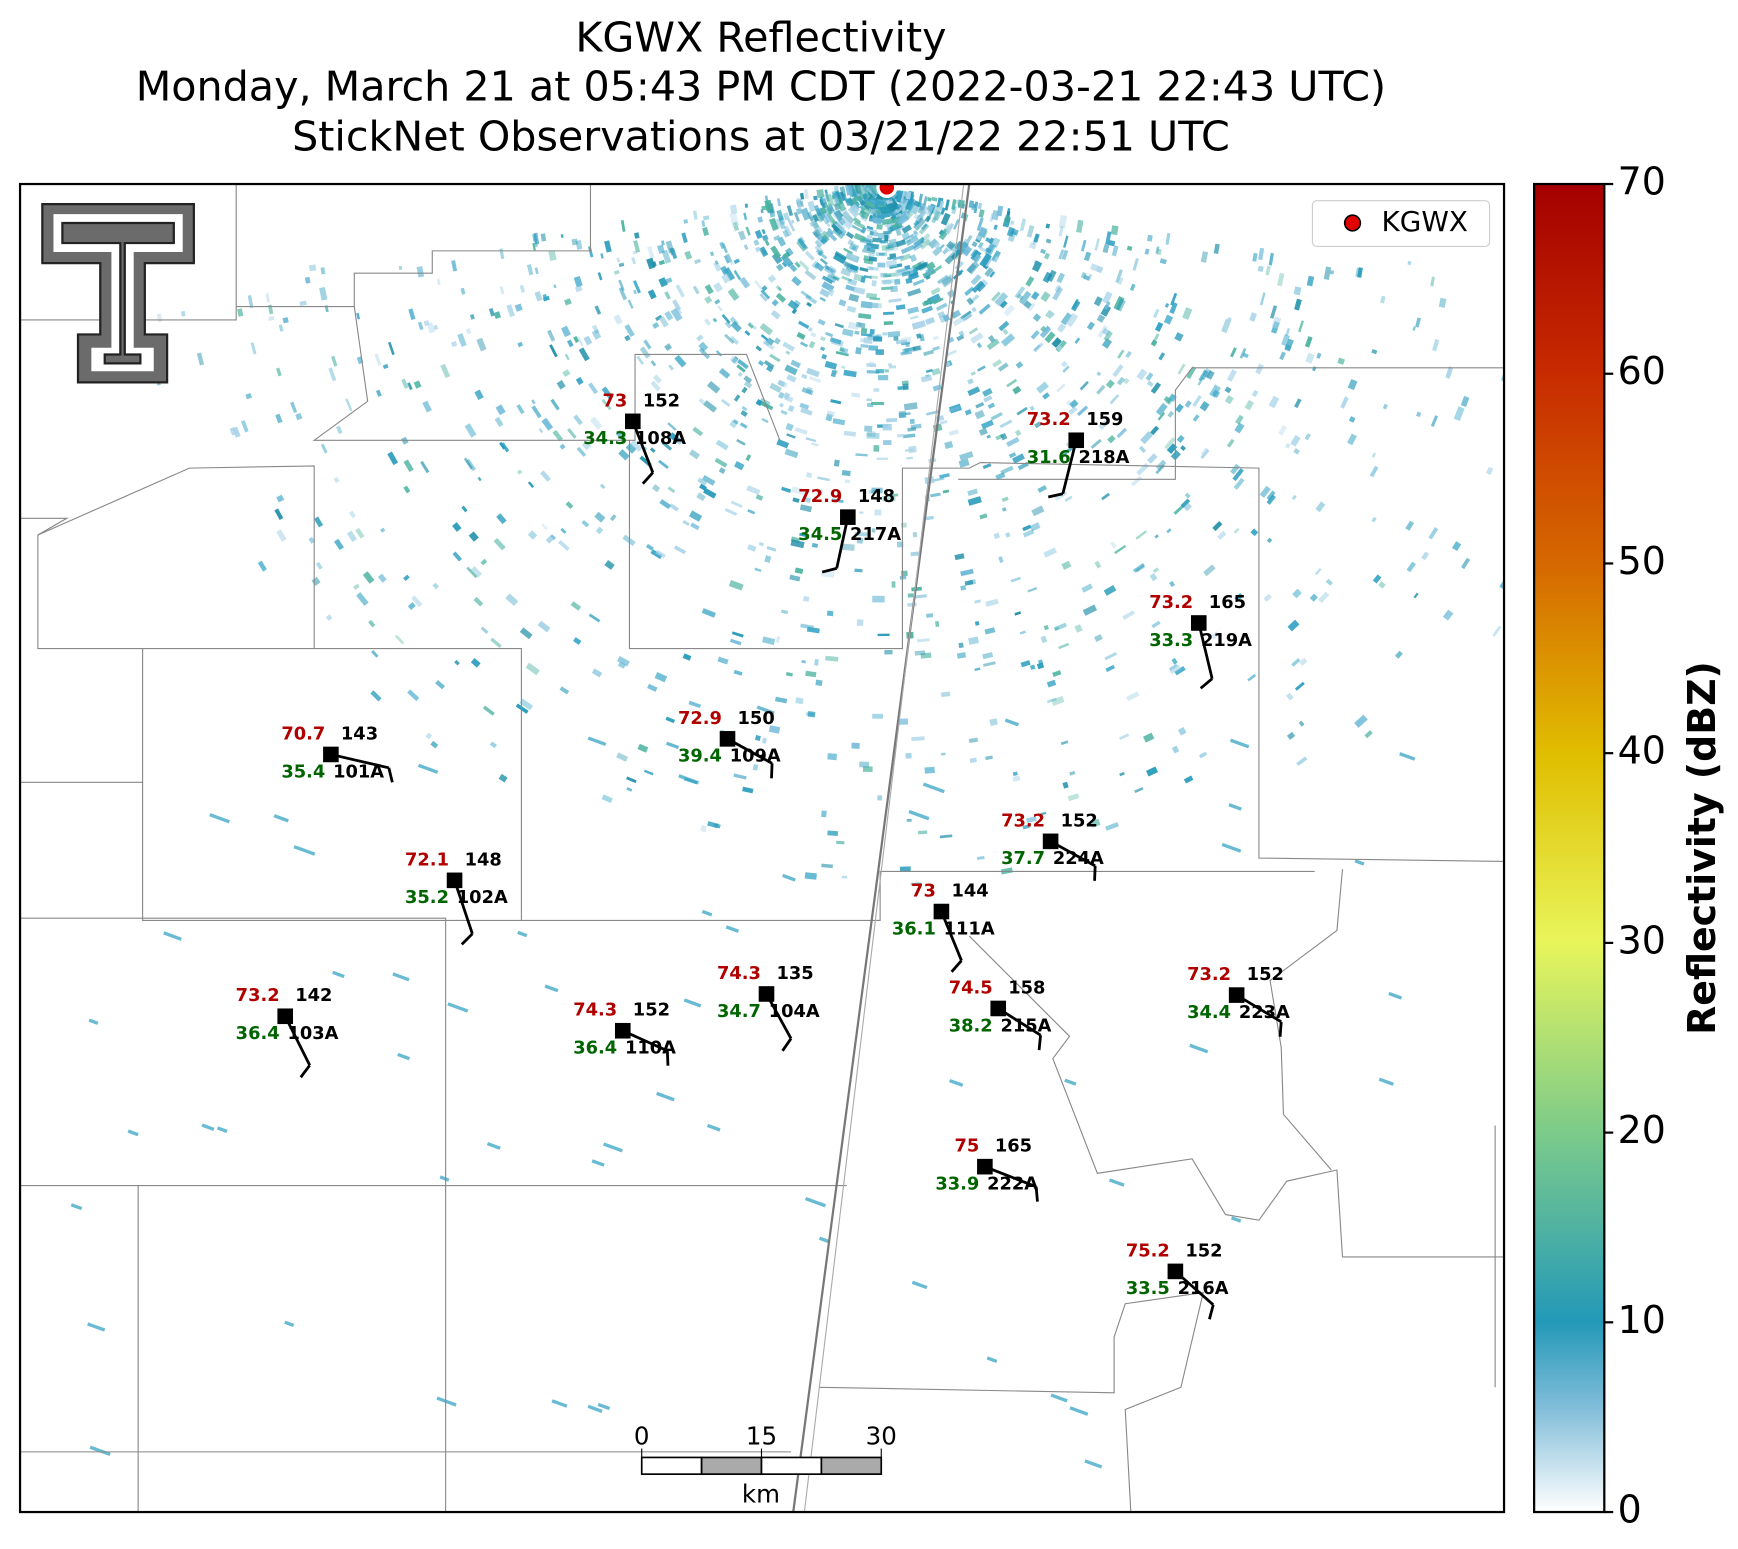 The image size is (1738, 1549). I want to click on station-value: 150, so click(756, 718).